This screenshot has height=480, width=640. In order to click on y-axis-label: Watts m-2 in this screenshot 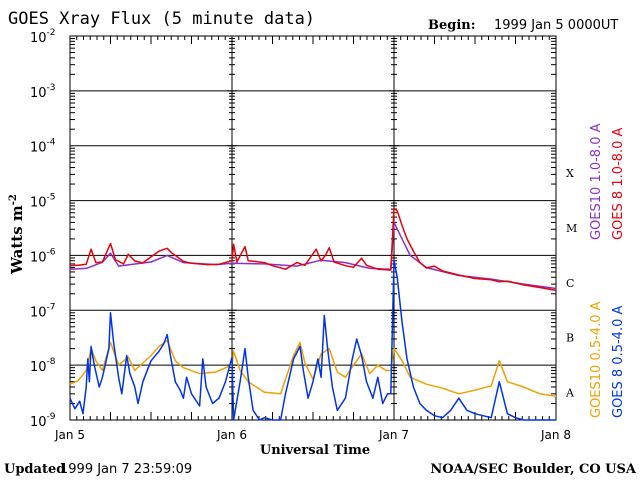, I will do `click(17, 234)`.